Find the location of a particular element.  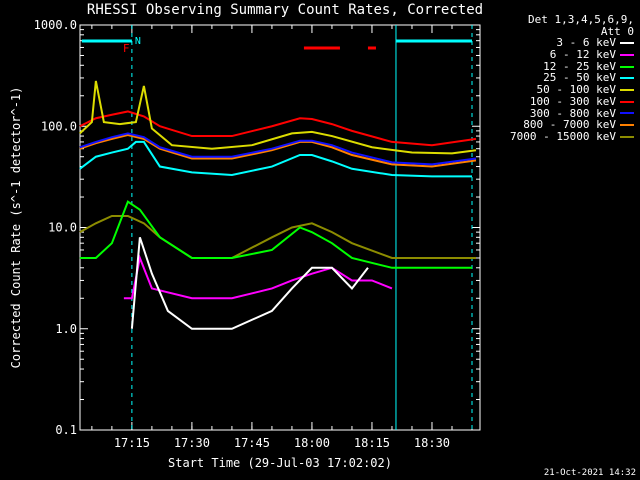

y-tick-label: 10.0 is located at coordinates (62, 228).